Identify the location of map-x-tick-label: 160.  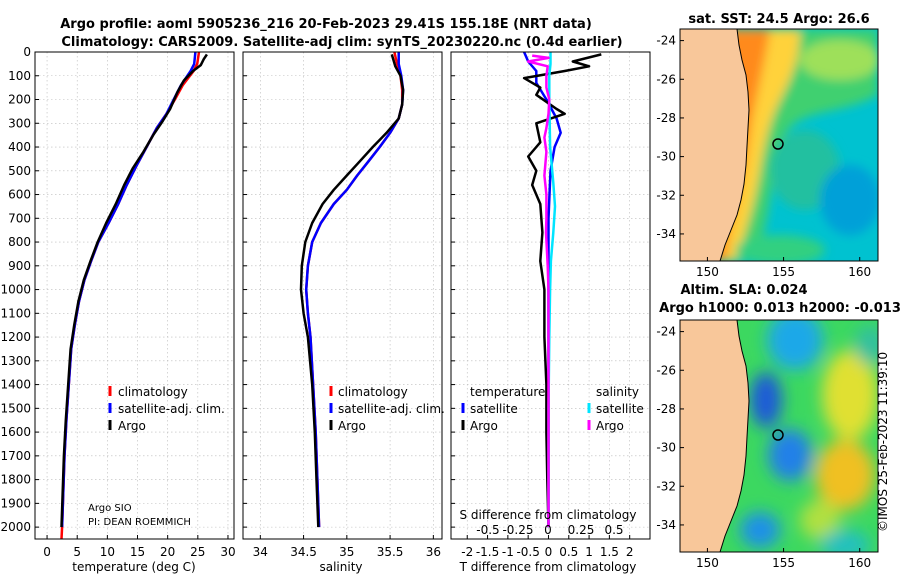
(859, 272).